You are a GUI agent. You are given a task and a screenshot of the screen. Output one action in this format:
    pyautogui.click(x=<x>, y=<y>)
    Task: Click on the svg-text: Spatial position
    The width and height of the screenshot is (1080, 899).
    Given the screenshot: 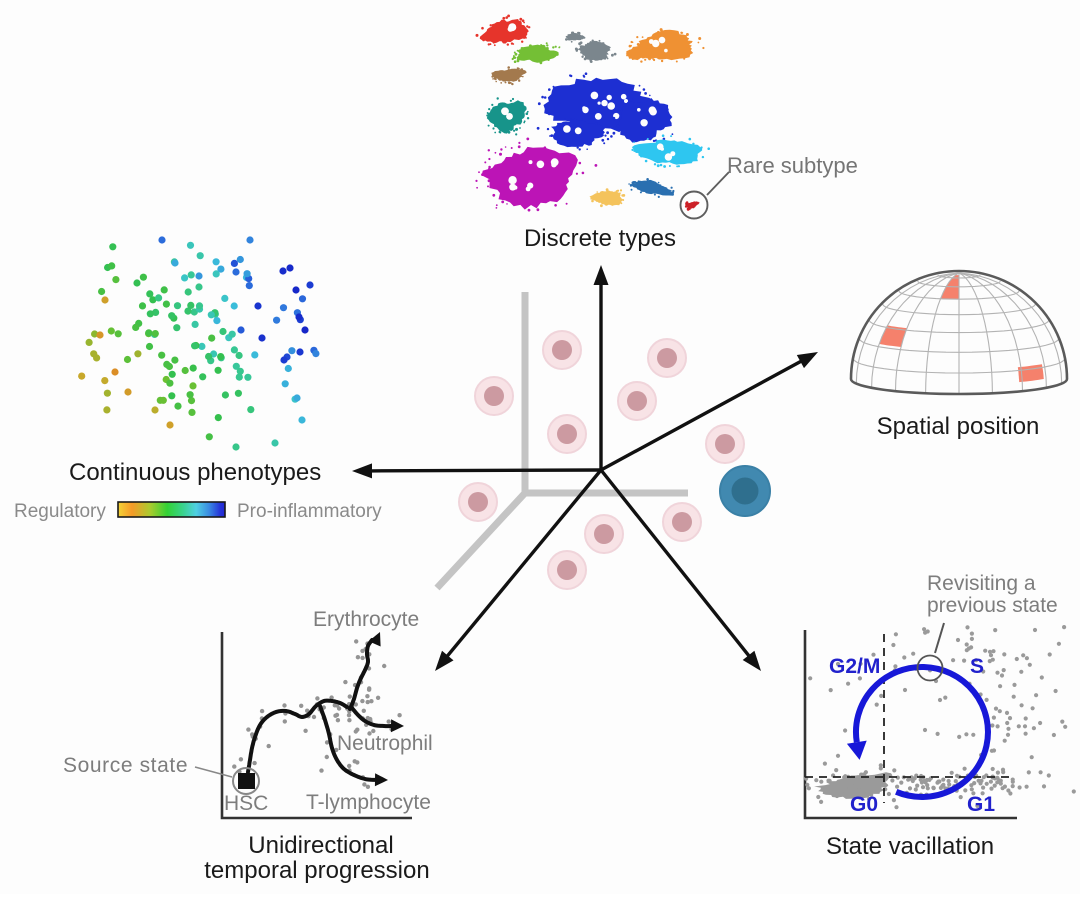 What is the action you would take?
    pyautogui.click(x=958, y=426)
    